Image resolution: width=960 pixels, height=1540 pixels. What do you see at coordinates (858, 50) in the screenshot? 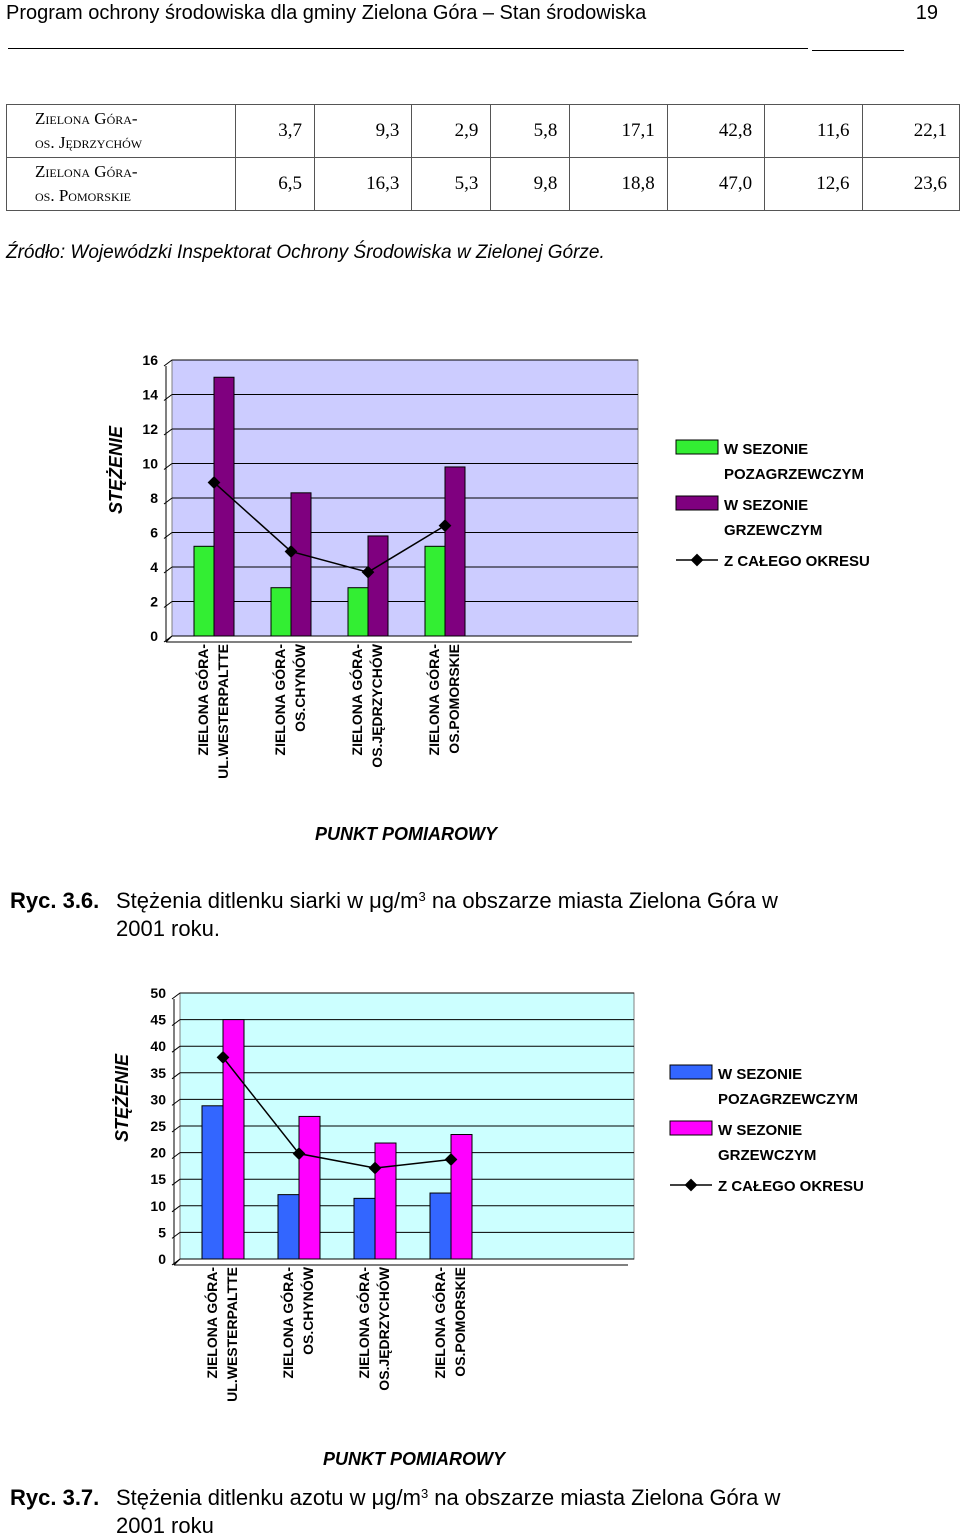
I see `header-rule-short` at bounding box center [858, 50].